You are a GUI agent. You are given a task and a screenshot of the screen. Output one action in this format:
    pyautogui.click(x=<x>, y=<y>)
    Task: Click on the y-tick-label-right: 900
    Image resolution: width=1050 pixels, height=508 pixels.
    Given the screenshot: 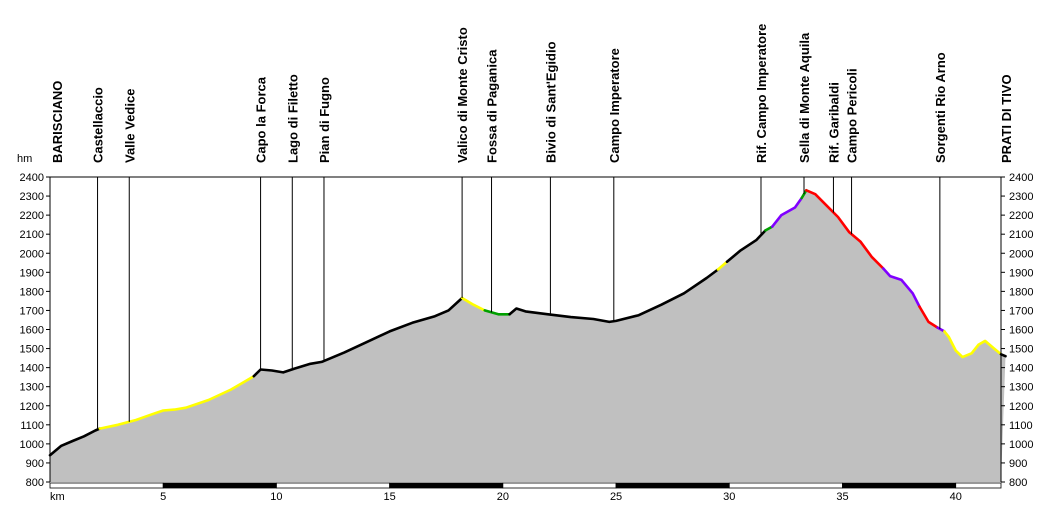 What is the action you would take?
    pyautogui.click(x=1018, y=464)
    